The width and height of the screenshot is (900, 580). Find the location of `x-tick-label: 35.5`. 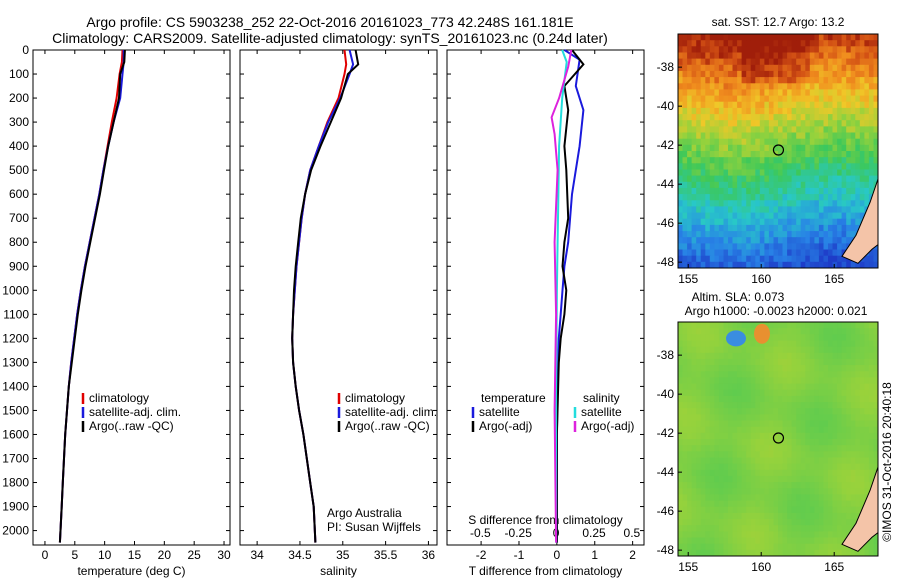

x-tick-label: 35.5 is located at coordinates (386, 555).